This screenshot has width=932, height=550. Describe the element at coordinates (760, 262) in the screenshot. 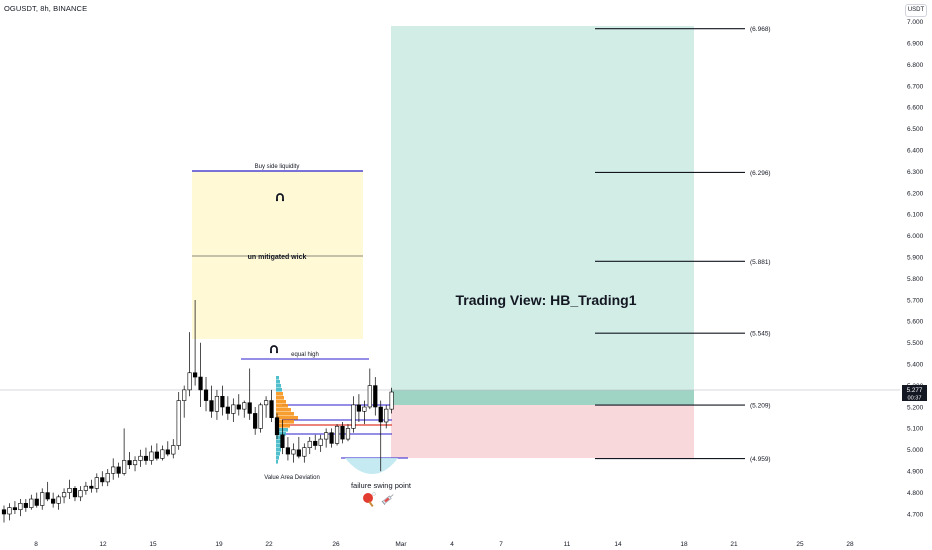

I see `target-level-label: (5.881)` at that location.